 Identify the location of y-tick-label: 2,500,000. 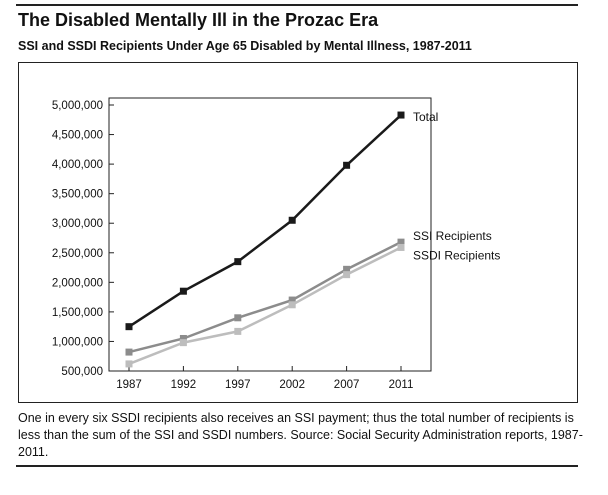
(77, 254).